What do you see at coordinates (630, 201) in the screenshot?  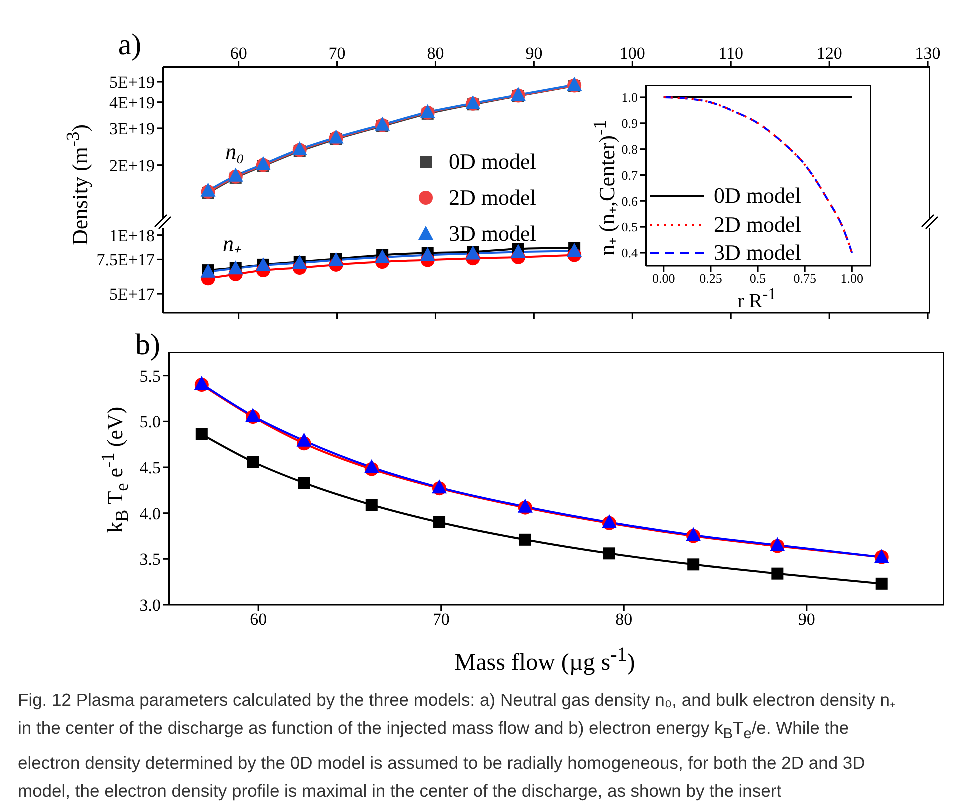 I see `y-tick-label: 0.6` at bounding box center [630, 201].